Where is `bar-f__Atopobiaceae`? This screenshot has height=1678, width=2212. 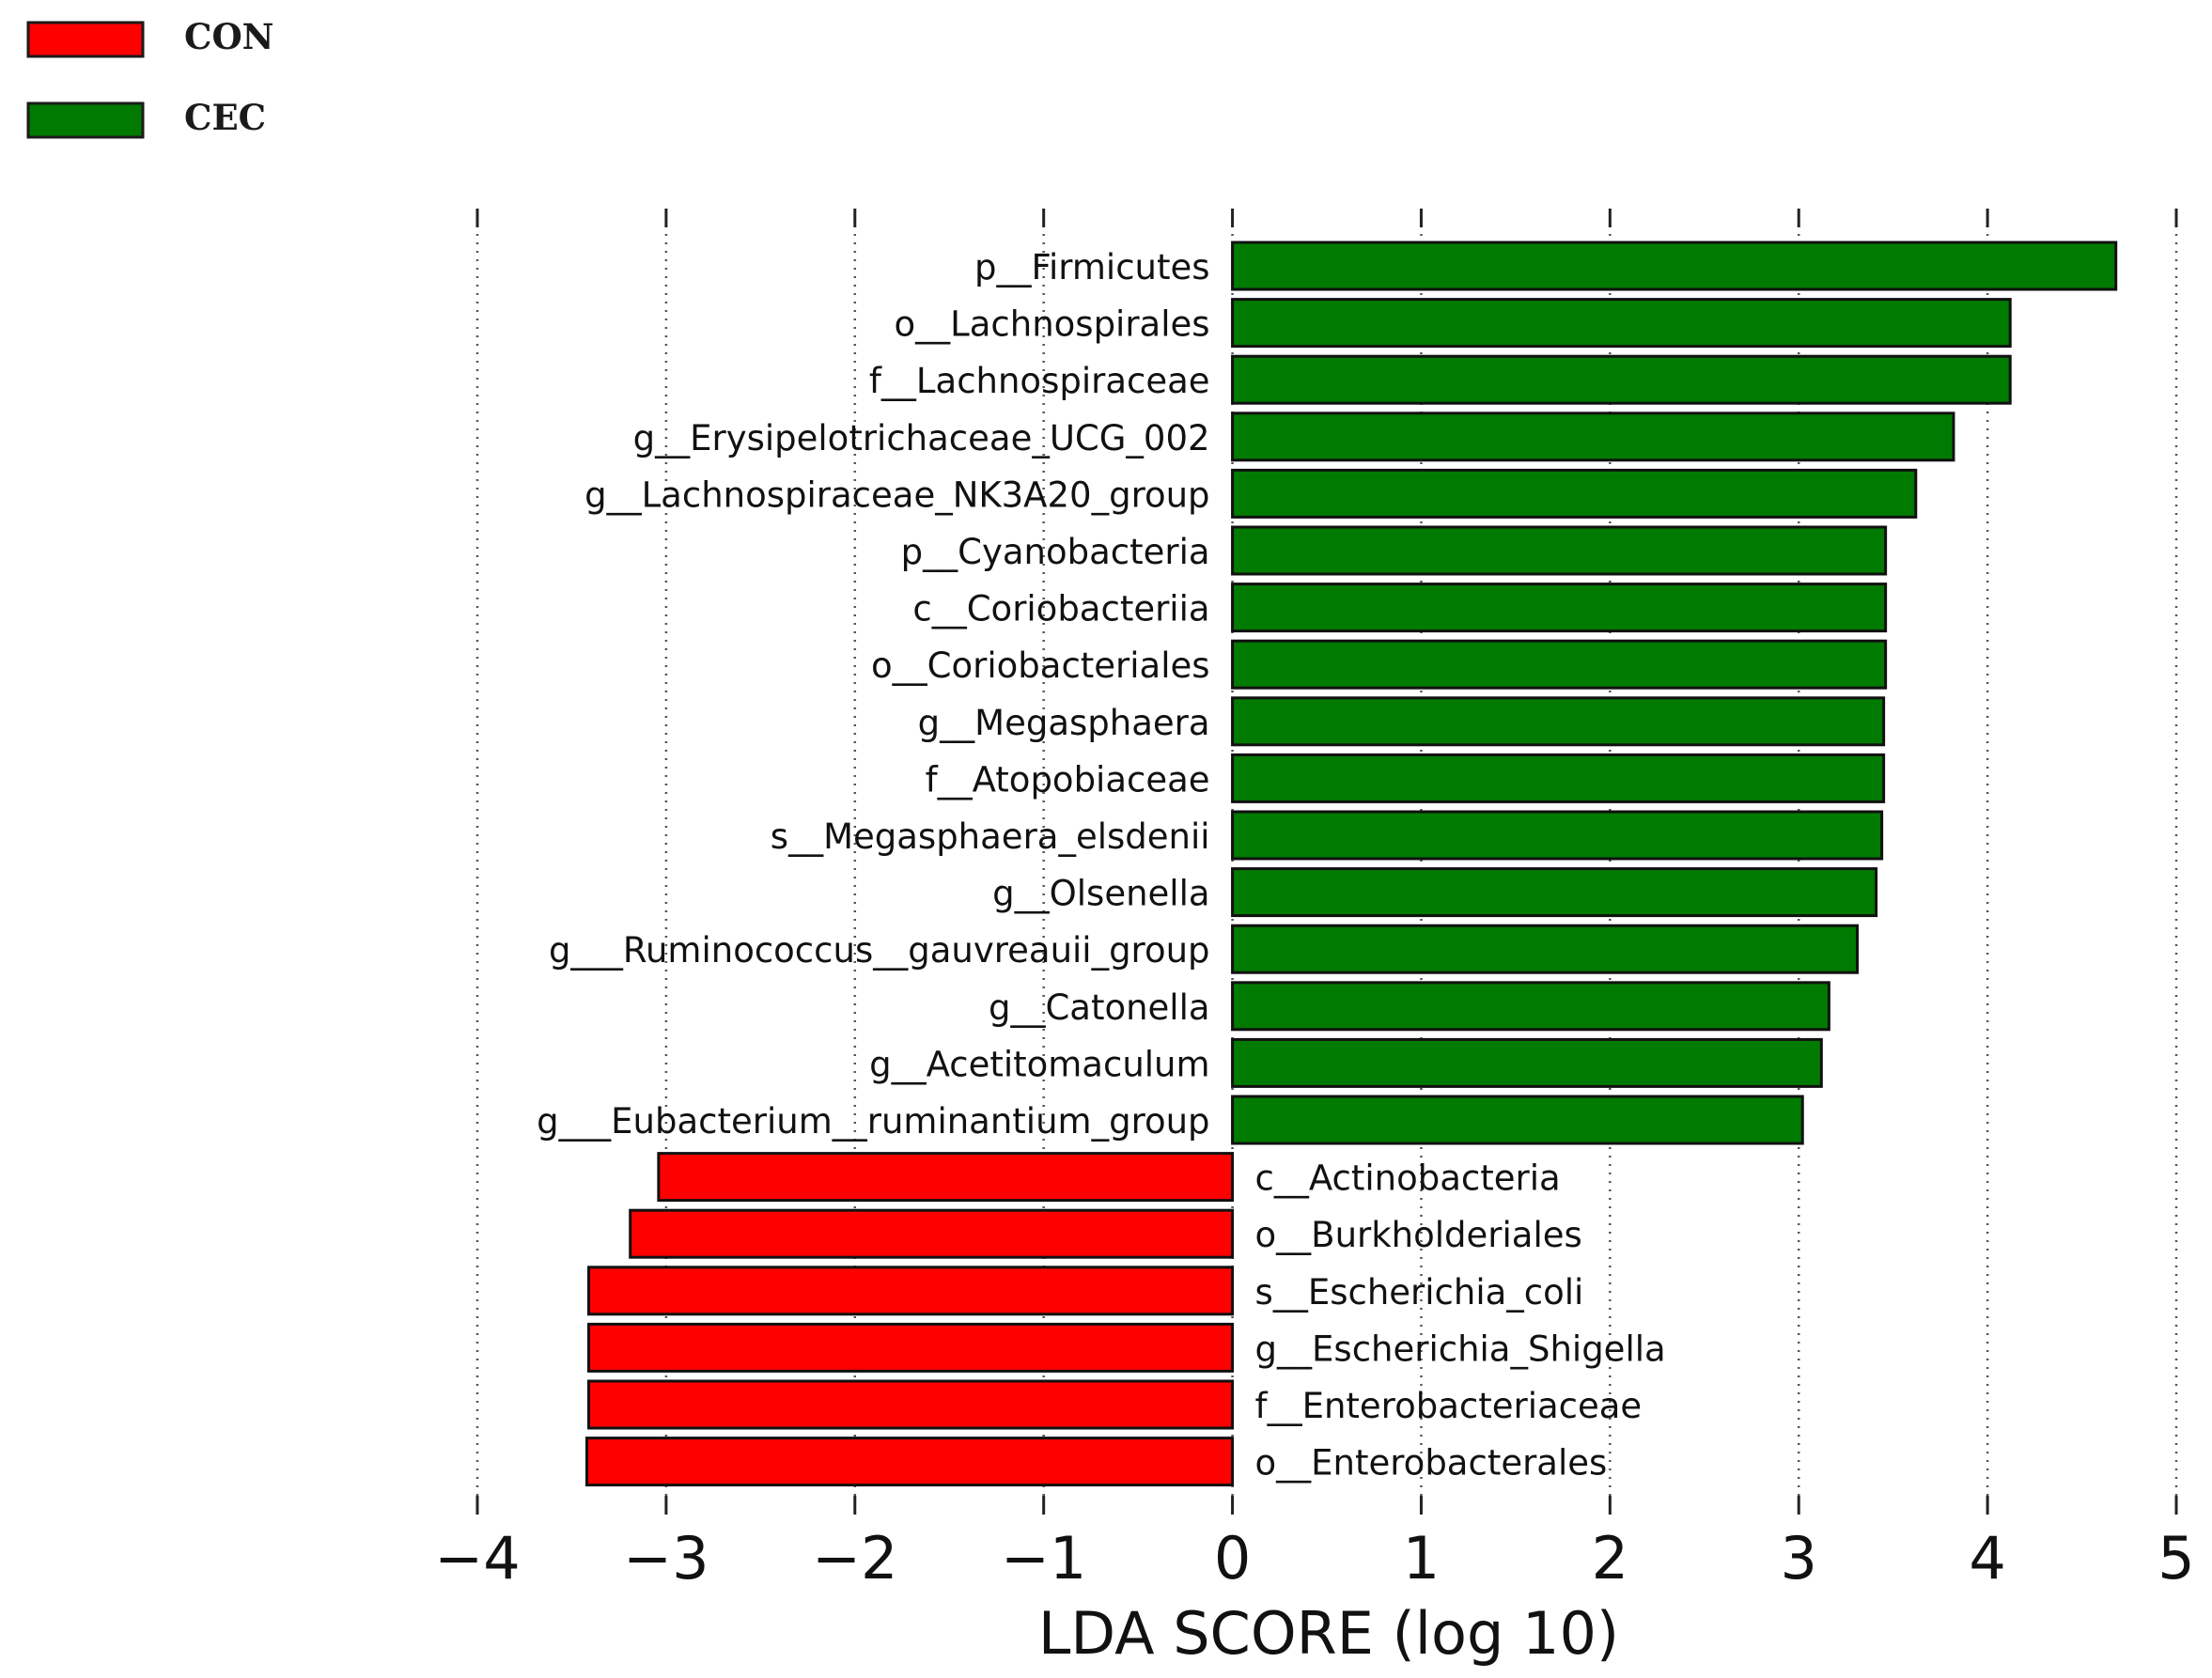
bar-f__Atopobiaceae is located at coordinates (1558, 778).